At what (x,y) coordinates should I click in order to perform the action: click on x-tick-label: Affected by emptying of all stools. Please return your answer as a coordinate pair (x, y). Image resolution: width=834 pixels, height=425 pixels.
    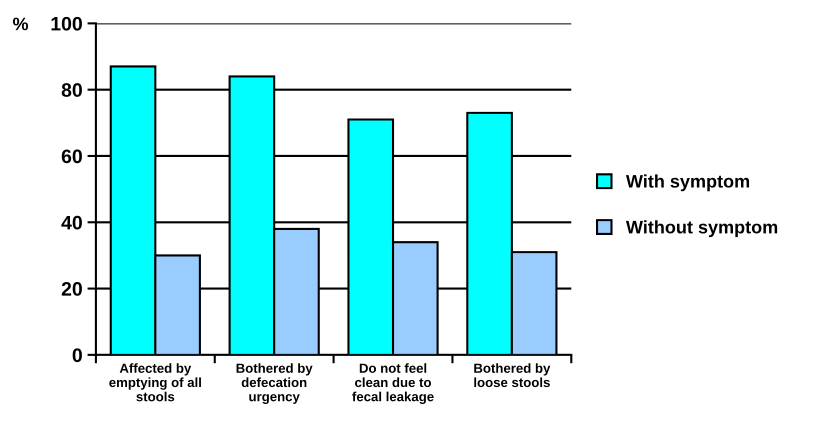
    Looking at the image, I should click on (155, 382).